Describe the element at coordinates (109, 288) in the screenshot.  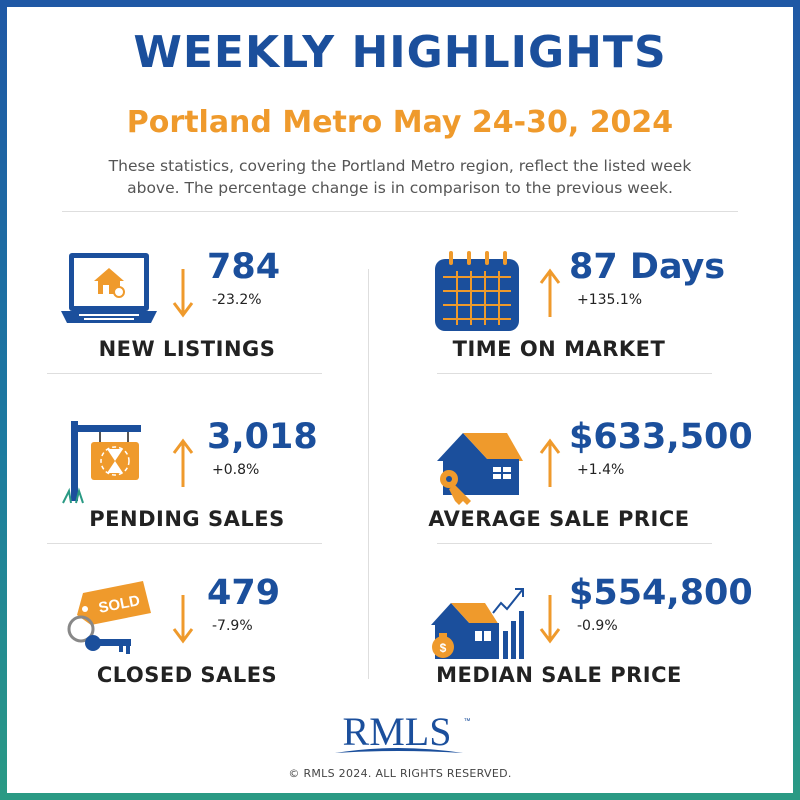
I see `laptop-house-icon` at that location.